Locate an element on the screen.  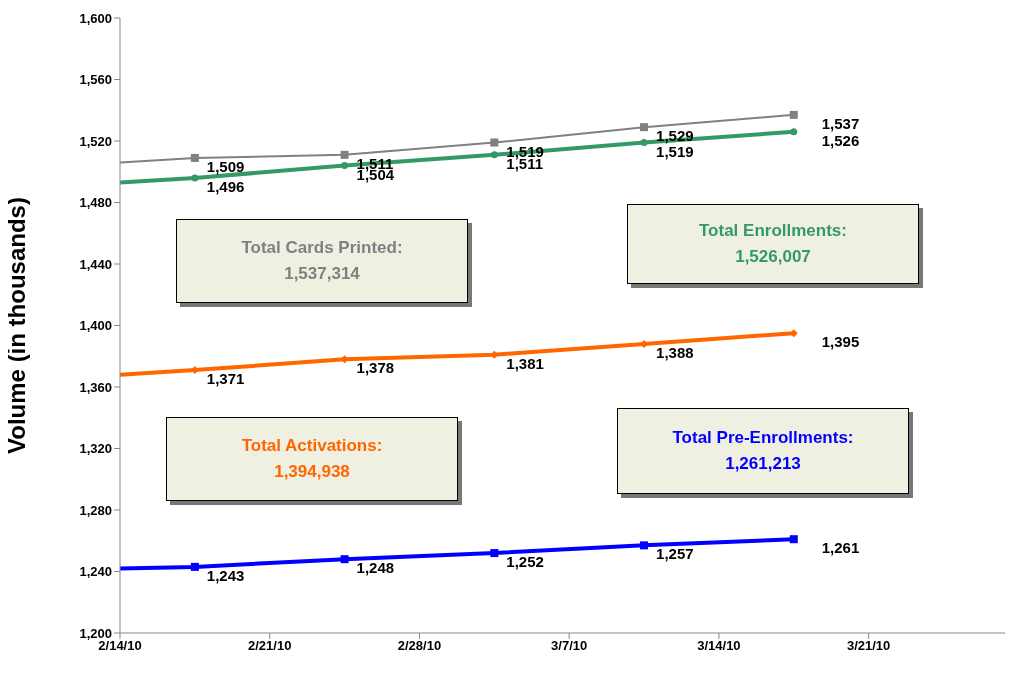
y-tick-label: 1,520 is located at coordinates (95, 141).